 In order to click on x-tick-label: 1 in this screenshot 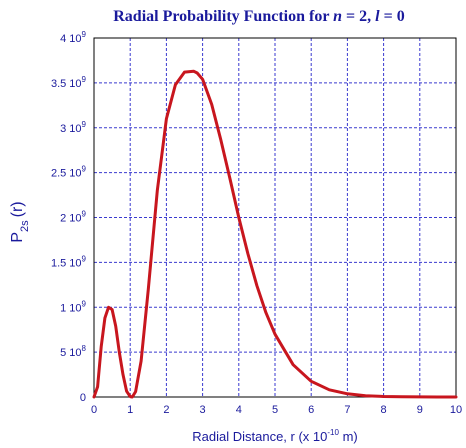, I will do `click(130, 410)`.